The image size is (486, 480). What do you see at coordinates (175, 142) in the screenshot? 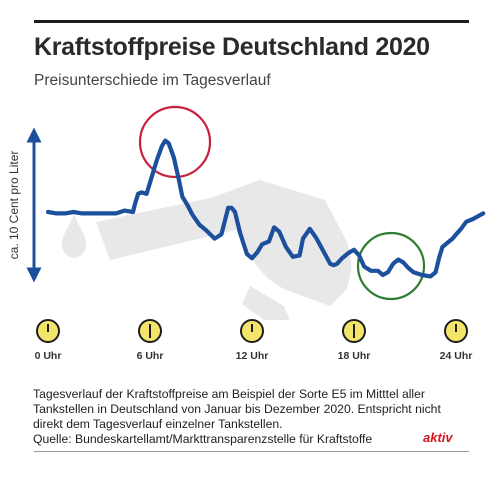
I see `price-maximum-circle` at bounding box center [175, 142].